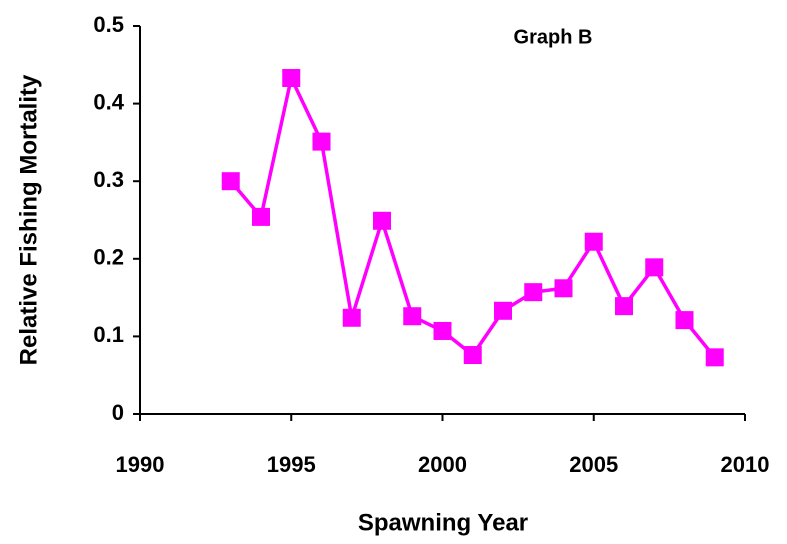 The height and width of the screenshot is (544, 787). What do you see at coordinates (108, 101) in the screenshot?
I see `y-tick-label: 0.4` at bounding box center [108, 101].